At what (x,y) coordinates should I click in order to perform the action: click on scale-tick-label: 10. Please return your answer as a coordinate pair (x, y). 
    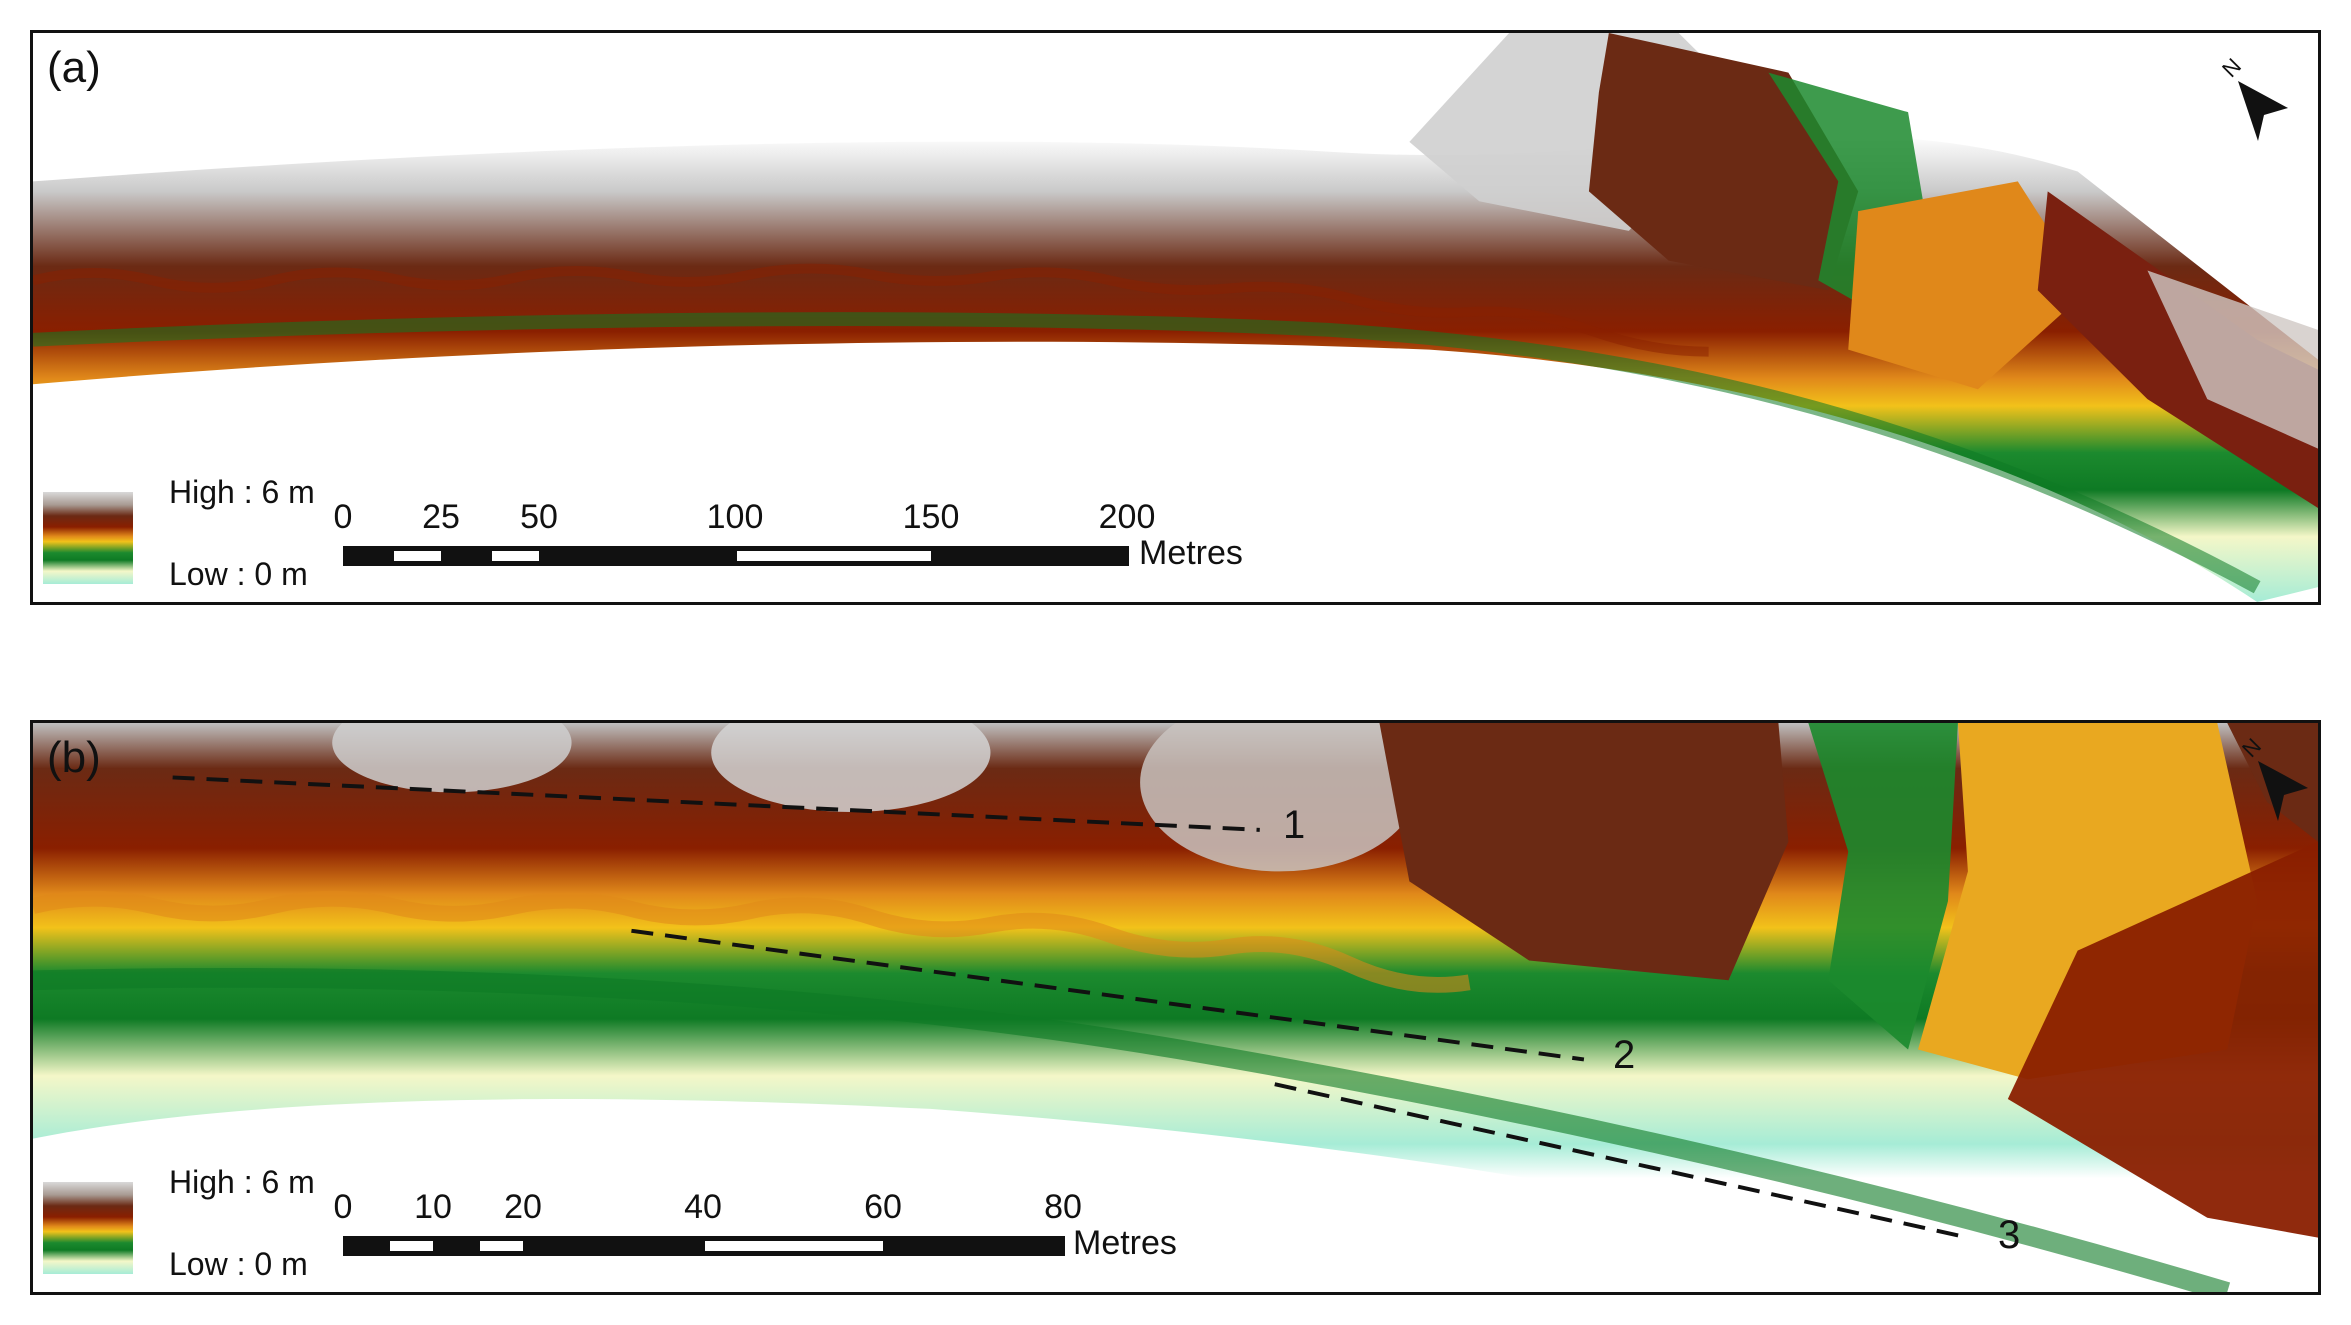
    Looking at the image, I should click on (433, 1207).